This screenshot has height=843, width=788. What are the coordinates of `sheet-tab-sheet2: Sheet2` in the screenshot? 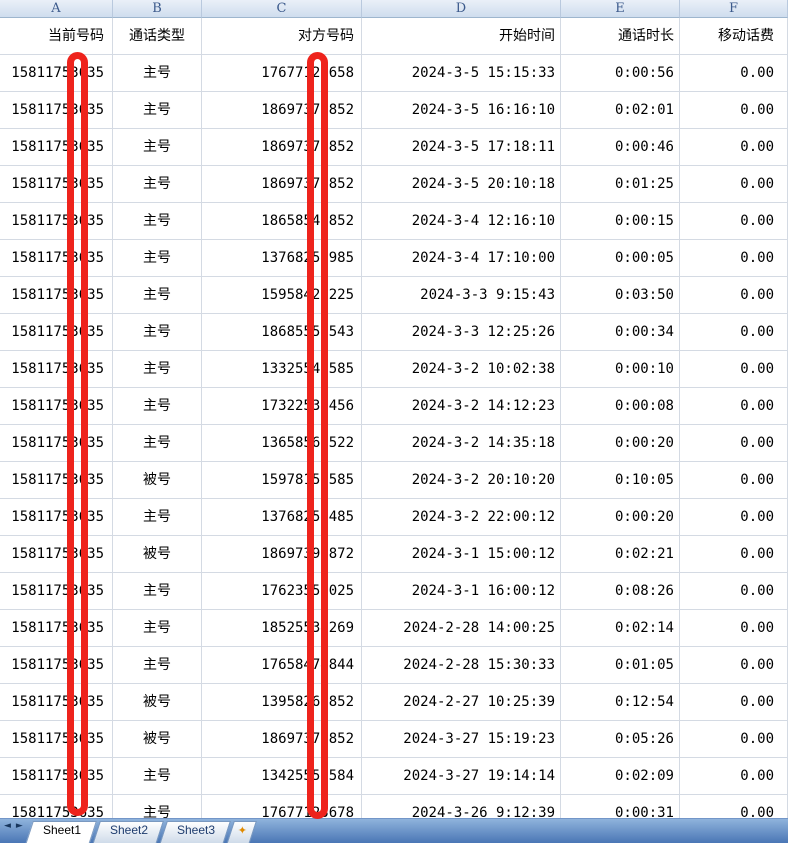 It's located at (127, 832).